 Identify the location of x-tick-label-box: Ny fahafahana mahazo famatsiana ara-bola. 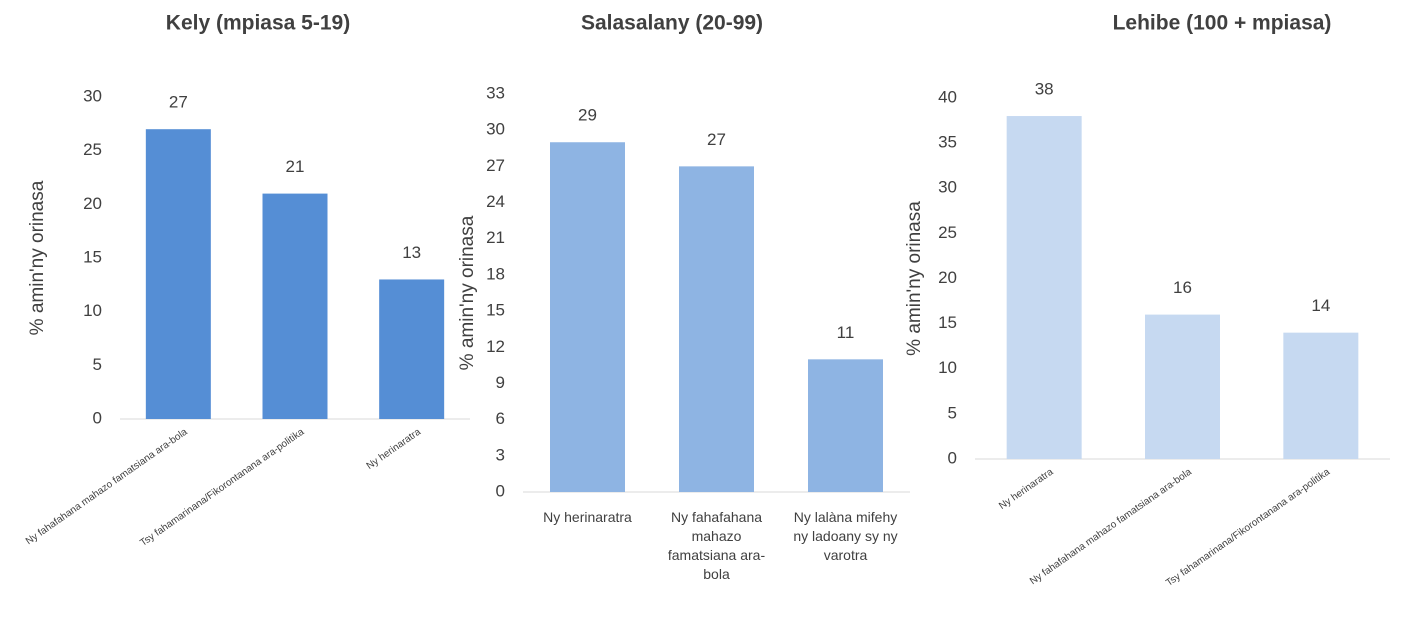
(716, 545).